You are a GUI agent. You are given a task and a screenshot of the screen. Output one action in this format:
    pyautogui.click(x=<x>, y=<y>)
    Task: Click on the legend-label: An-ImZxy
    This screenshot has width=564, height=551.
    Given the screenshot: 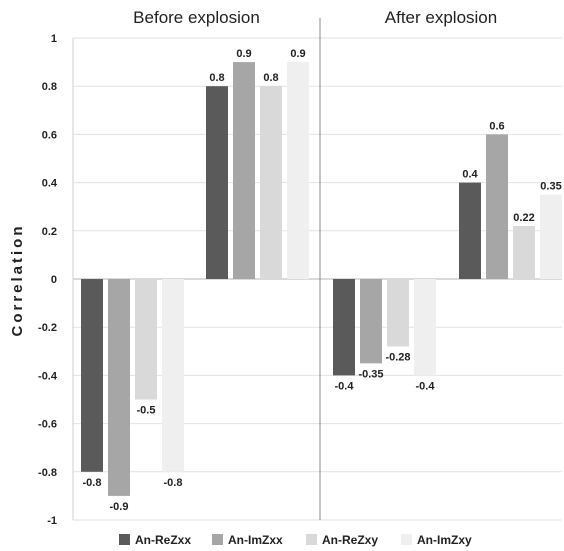 What is the action you would take?
    pyautogui.click(x=444, y=540)
    